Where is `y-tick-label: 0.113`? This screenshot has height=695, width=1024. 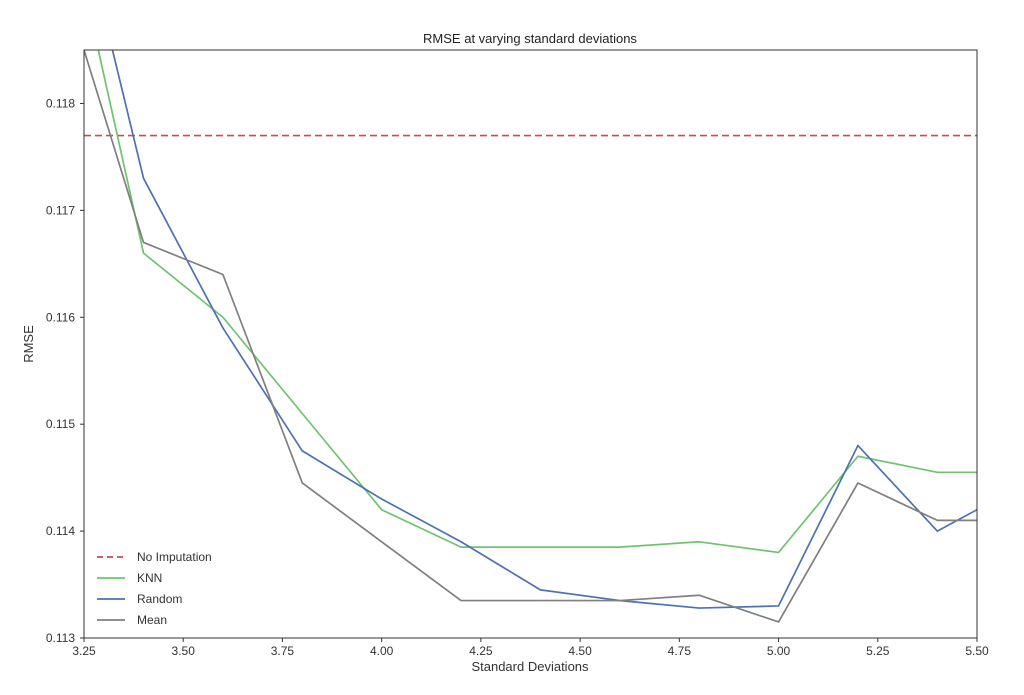
y-tick-label: 0.113 is located at coordinates (60, 638).